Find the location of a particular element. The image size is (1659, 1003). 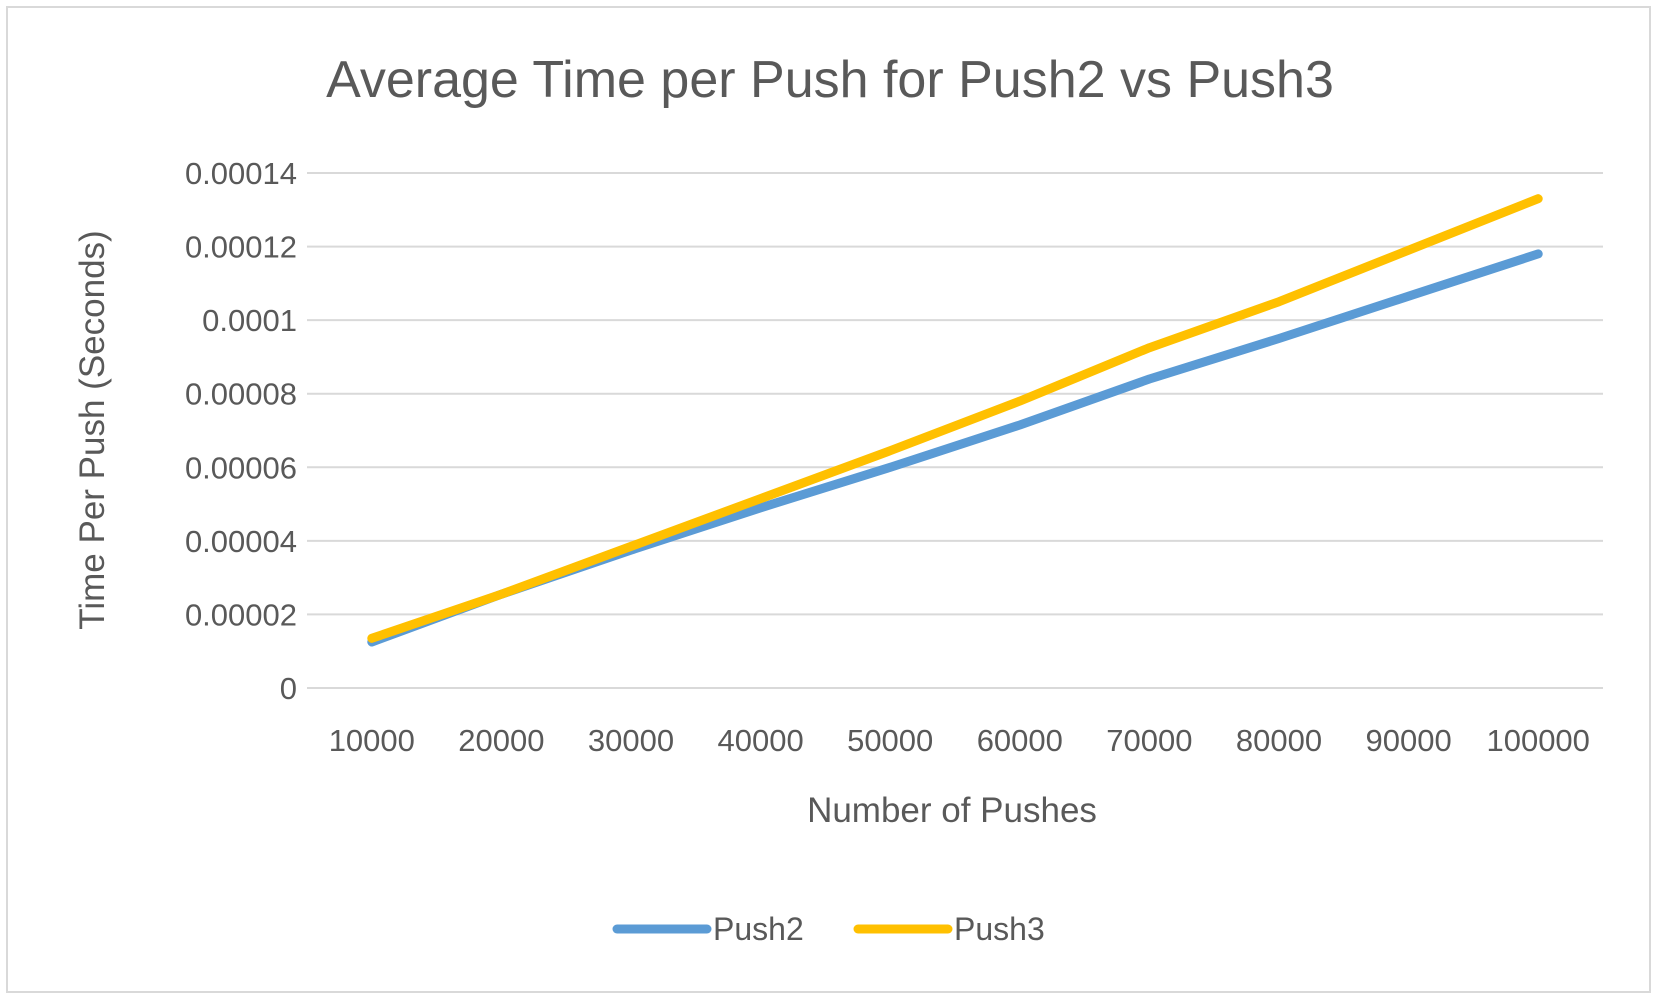

chart-title: Average Time per Push for Push2 vs Push3 is located at coordinates (830, 80).